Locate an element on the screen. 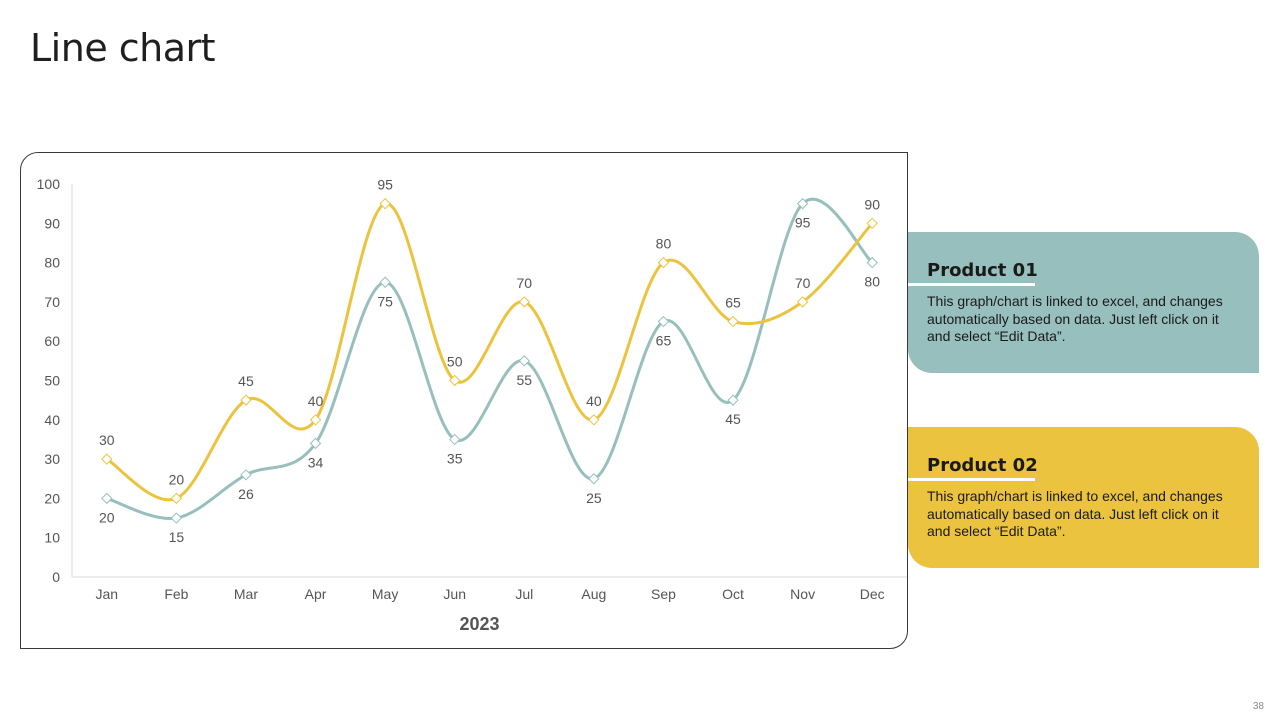  x-tick-label: Dec is located at coordinates (872, 594).